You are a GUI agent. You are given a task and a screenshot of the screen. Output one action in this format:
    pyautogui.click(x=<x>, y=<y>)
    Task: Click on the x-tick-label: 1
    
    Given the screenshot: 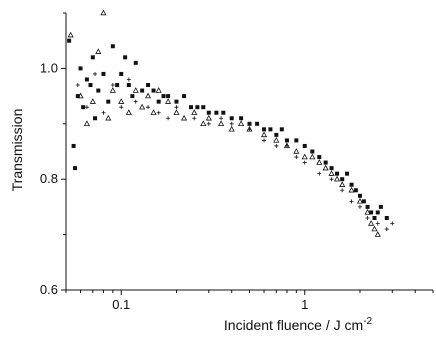 What is the action you would take?
    pyautogui.click(x=304, y=304)
    